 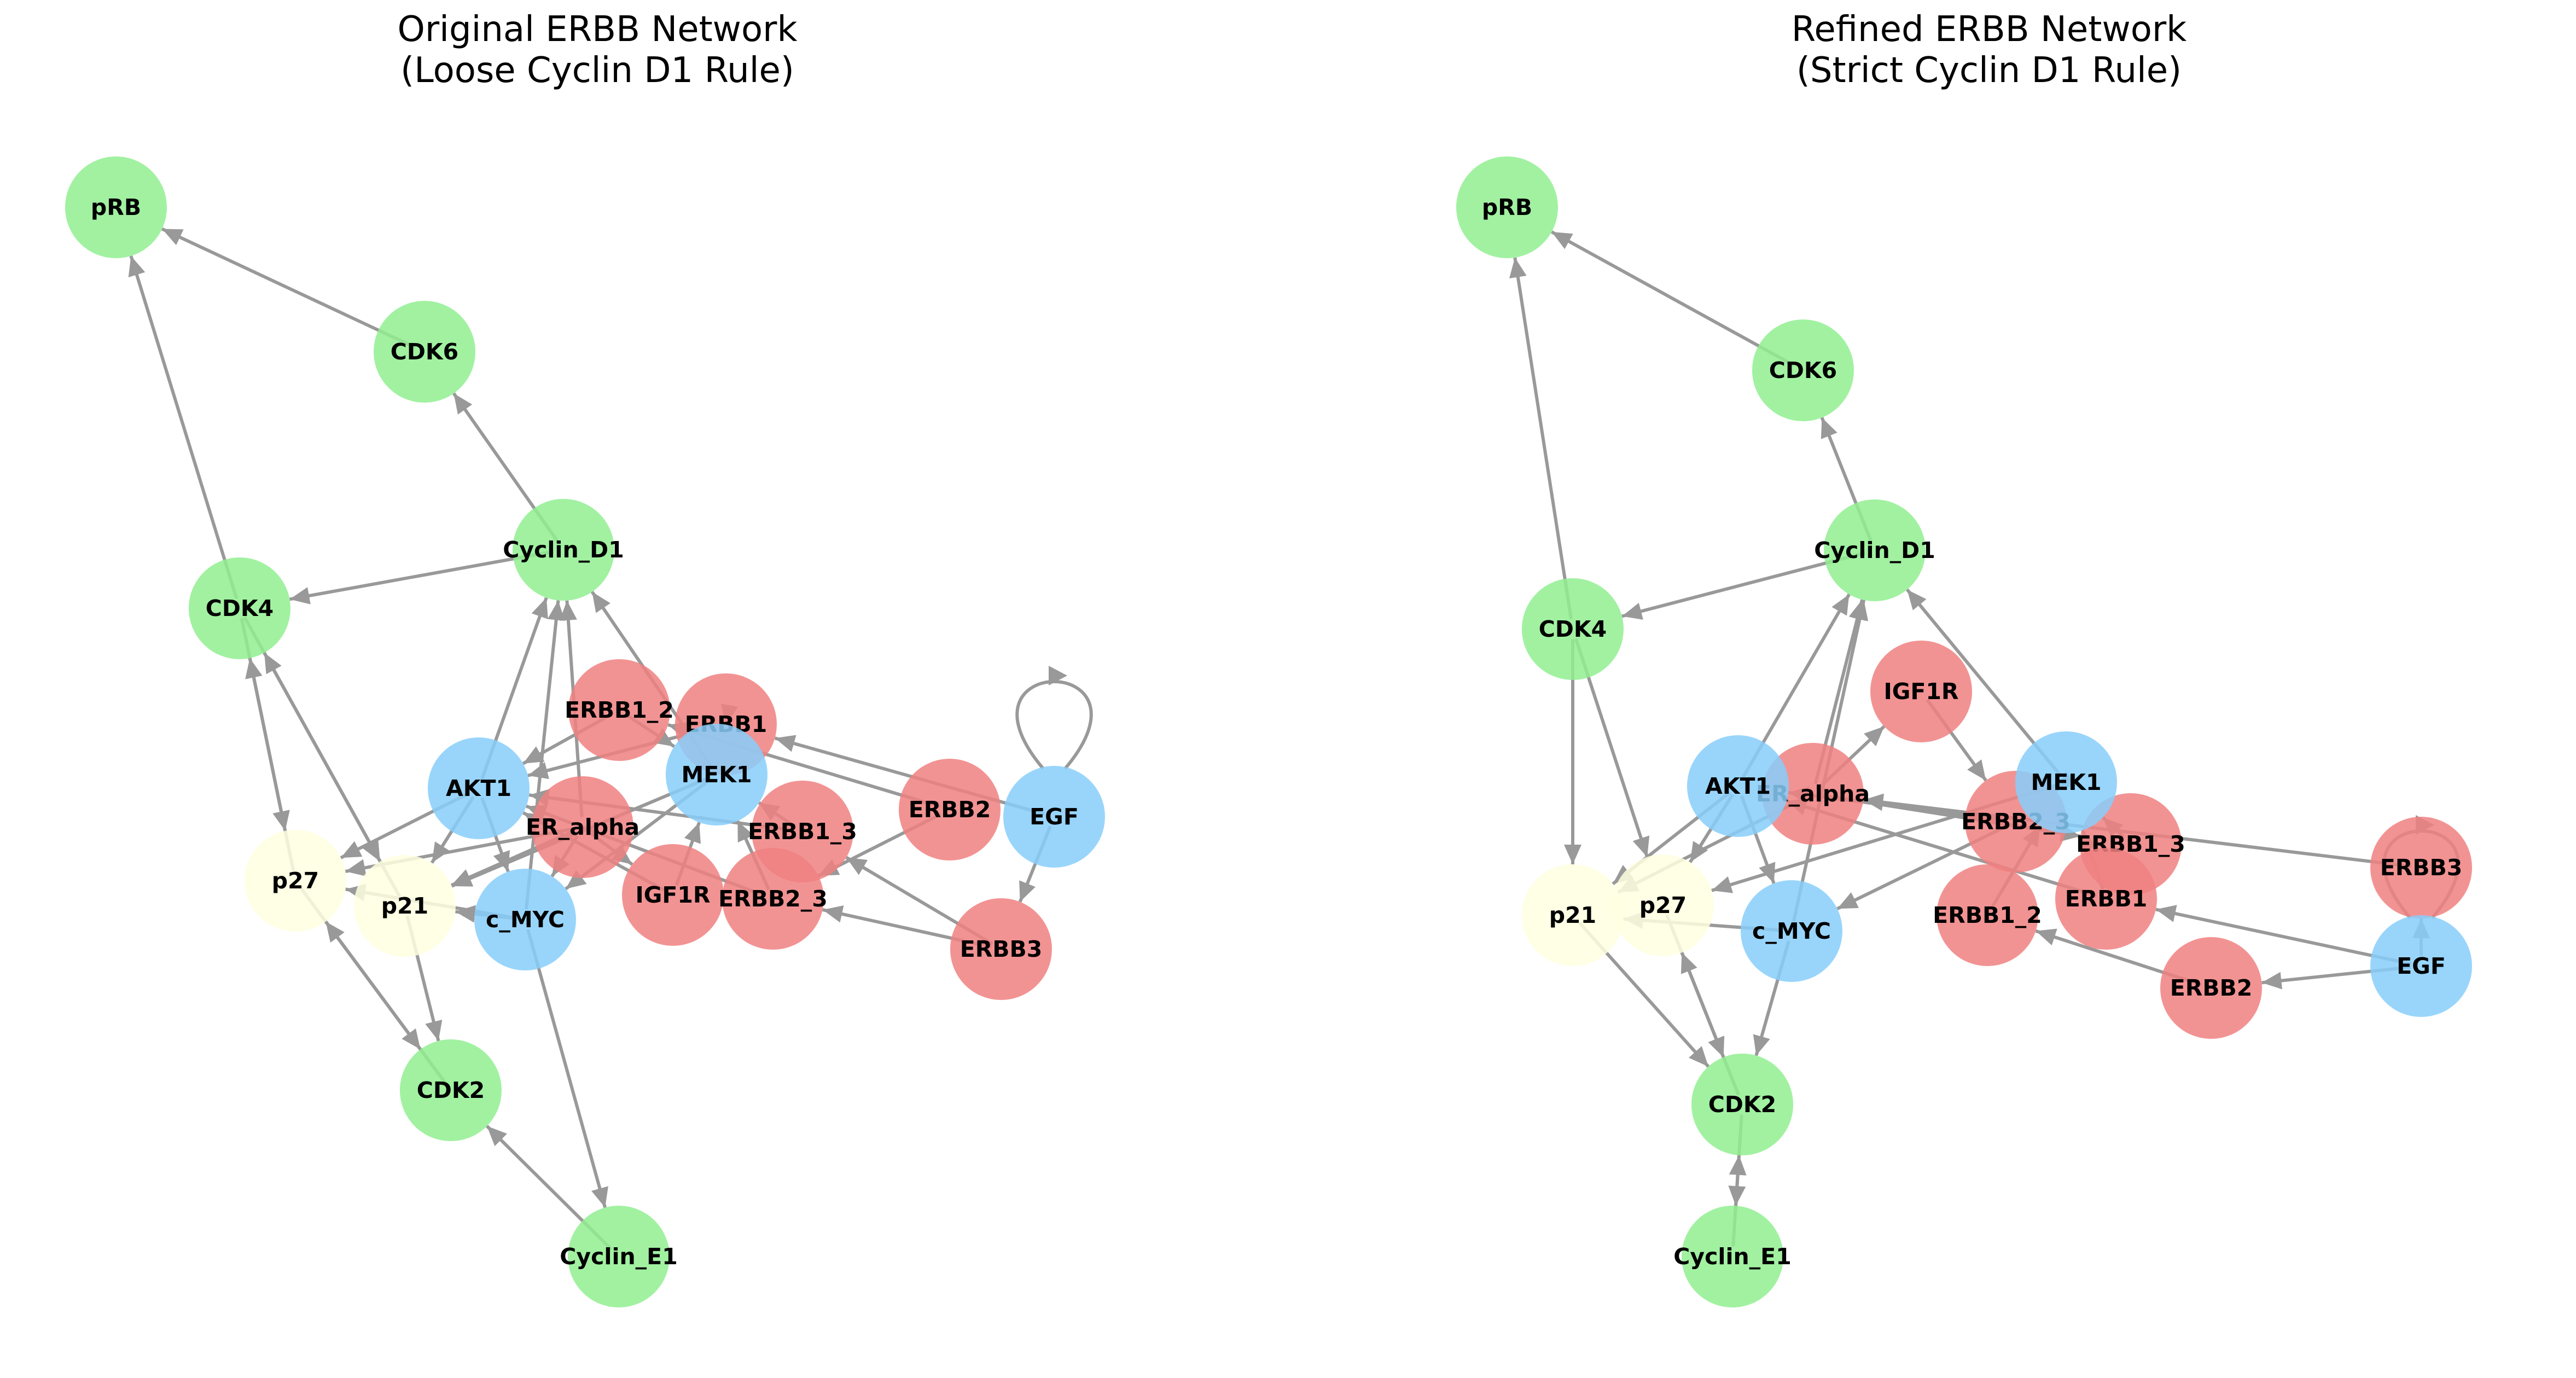 I want to click on node-label: EGF, so click(x=2421, y=966).